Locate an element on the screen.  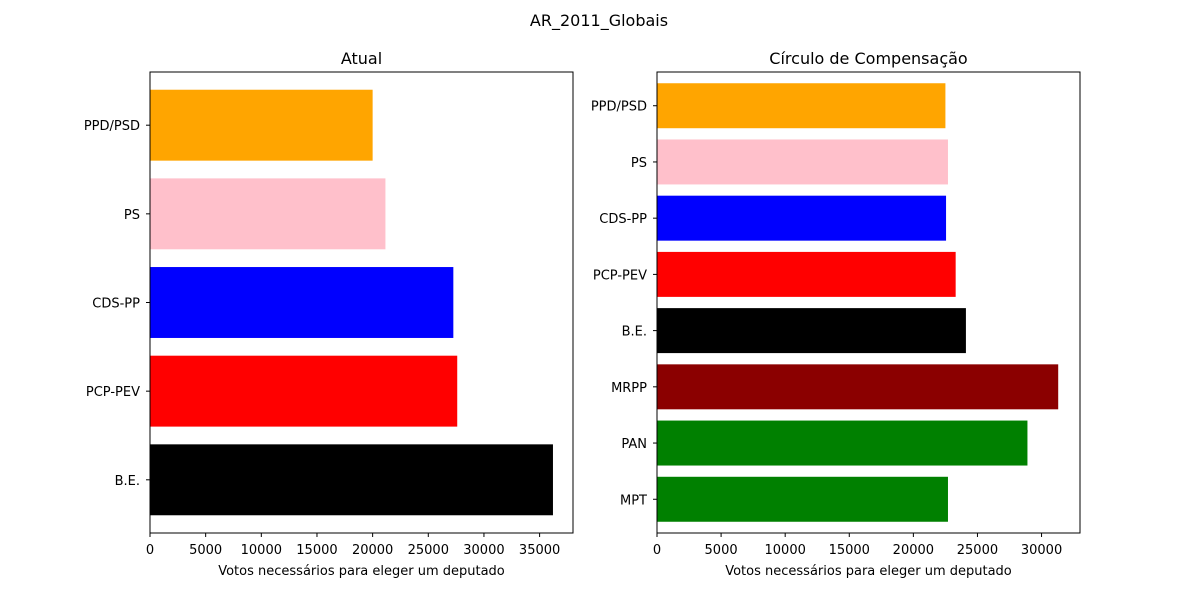
y-tick-label: MPT is located at coordinates (633, 500).